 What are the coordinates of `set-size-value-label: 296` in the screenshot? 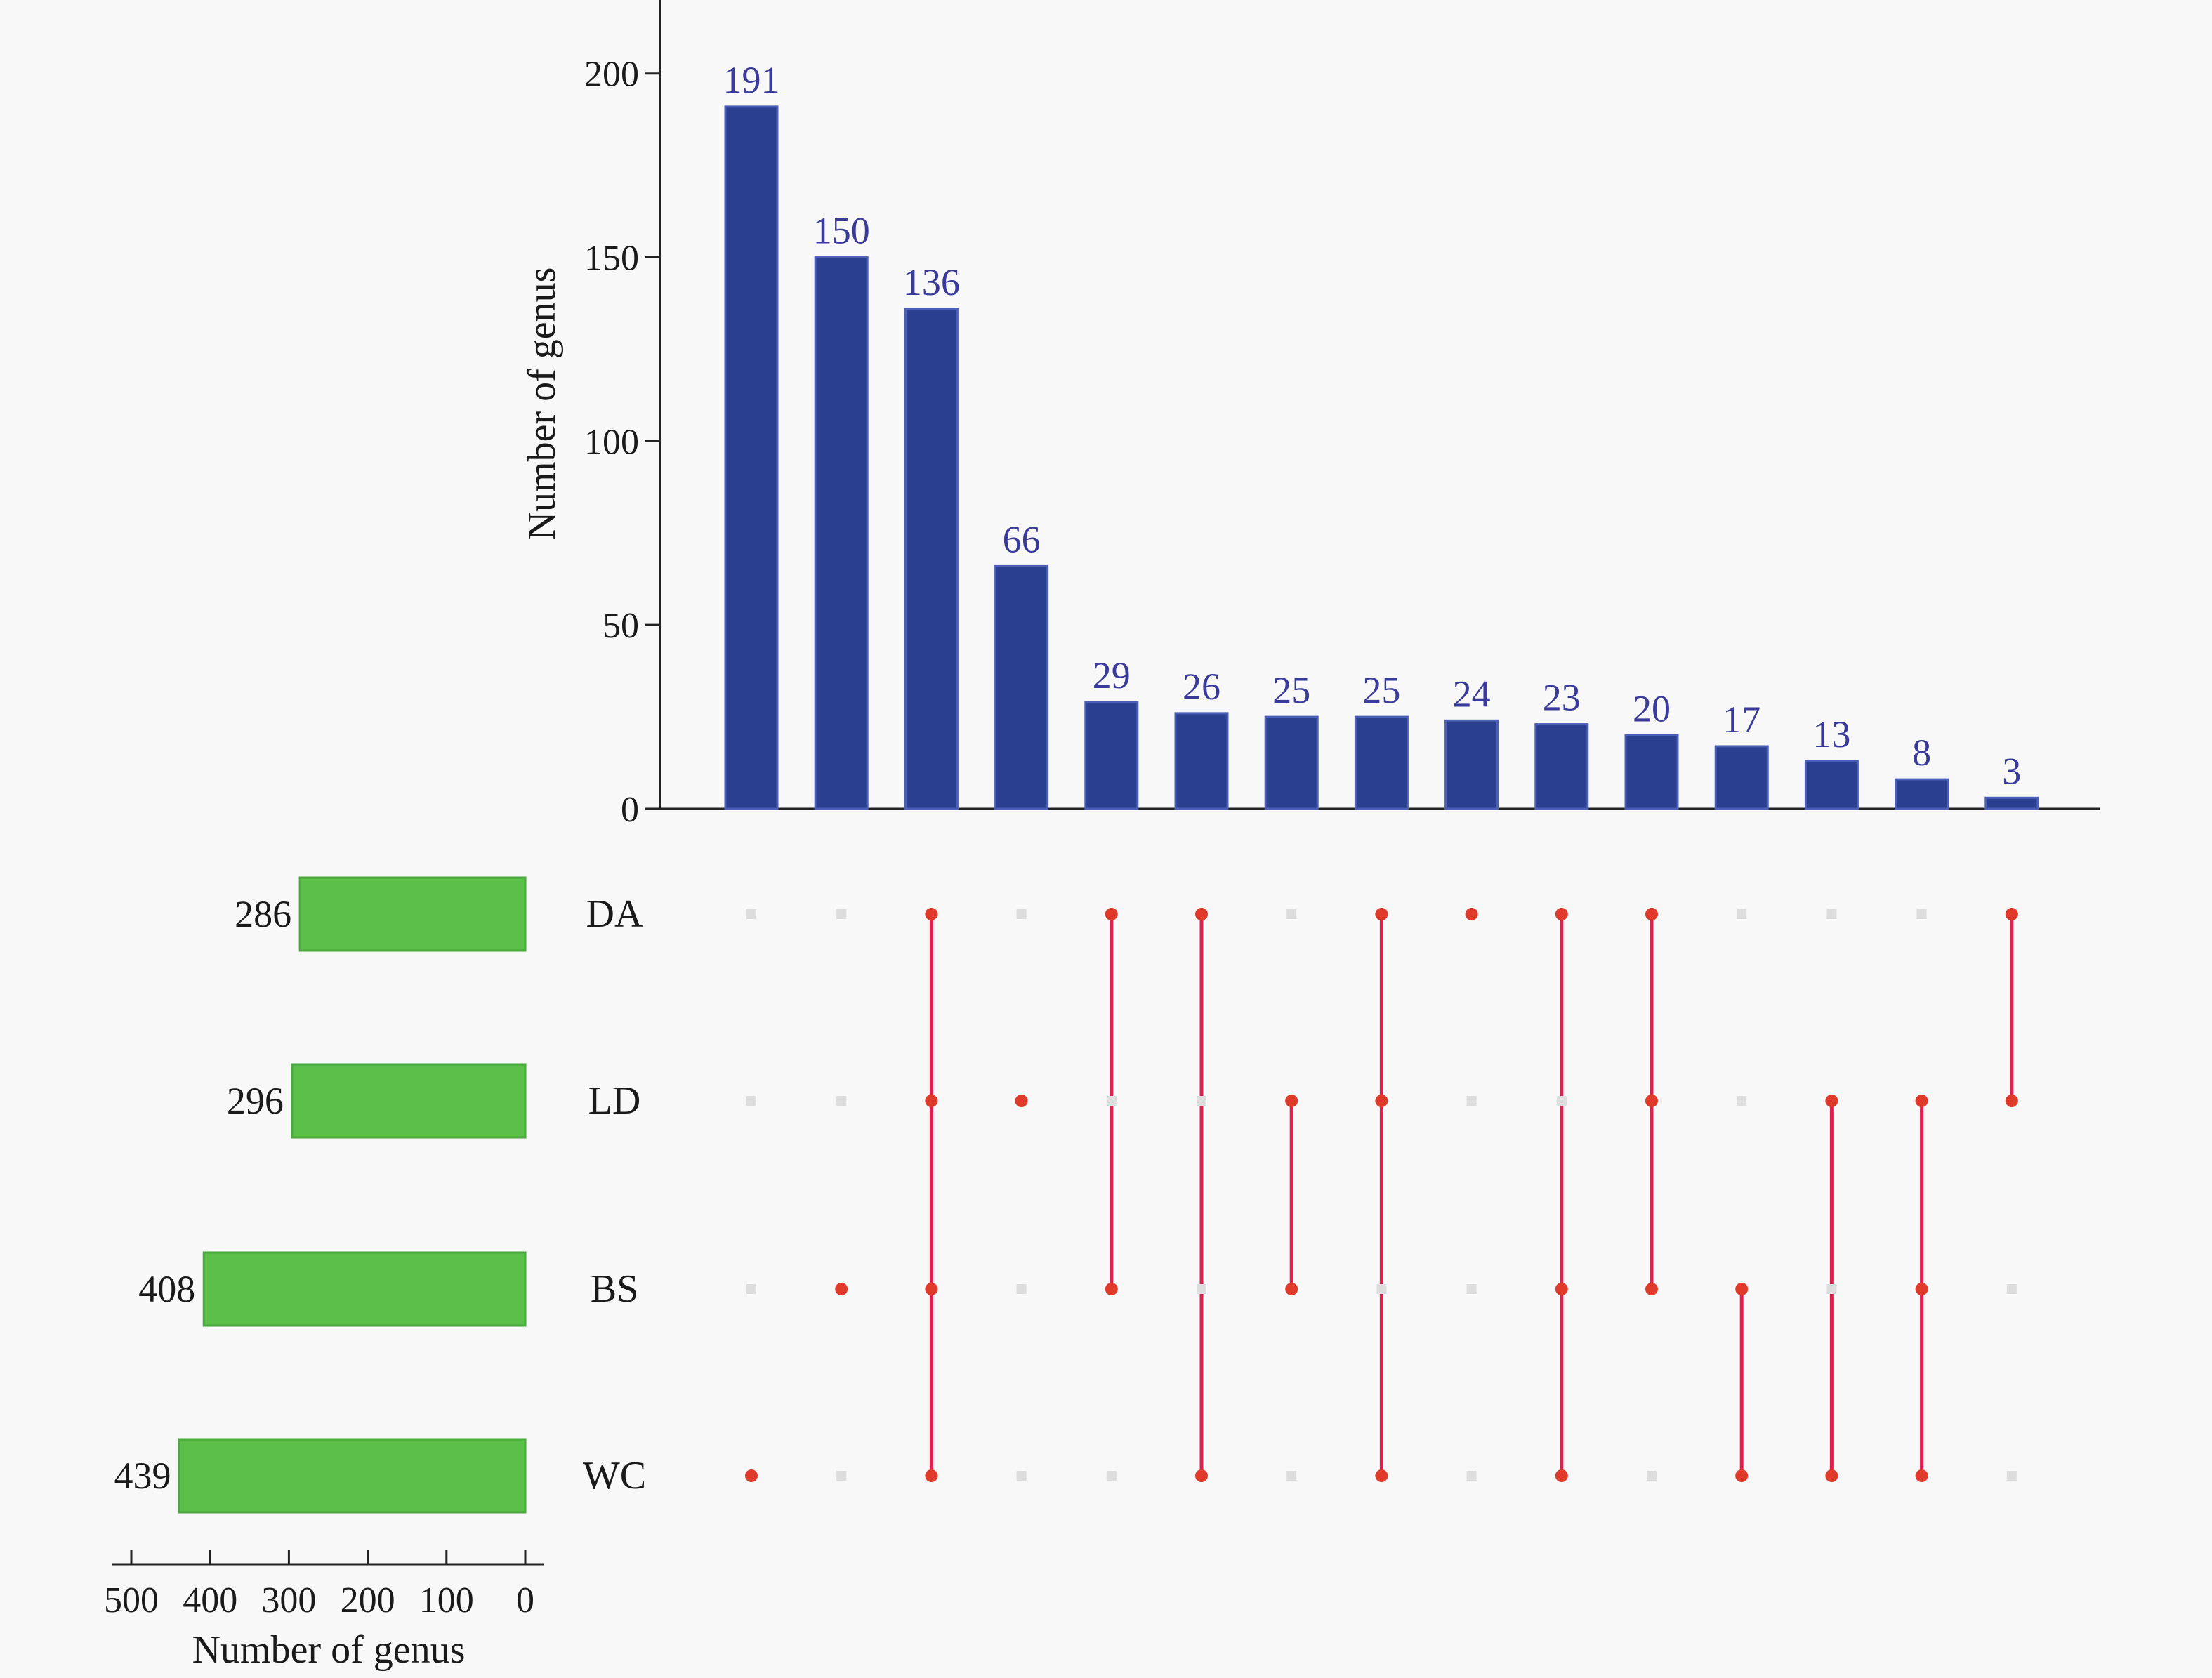 It's located at (255, 1101).